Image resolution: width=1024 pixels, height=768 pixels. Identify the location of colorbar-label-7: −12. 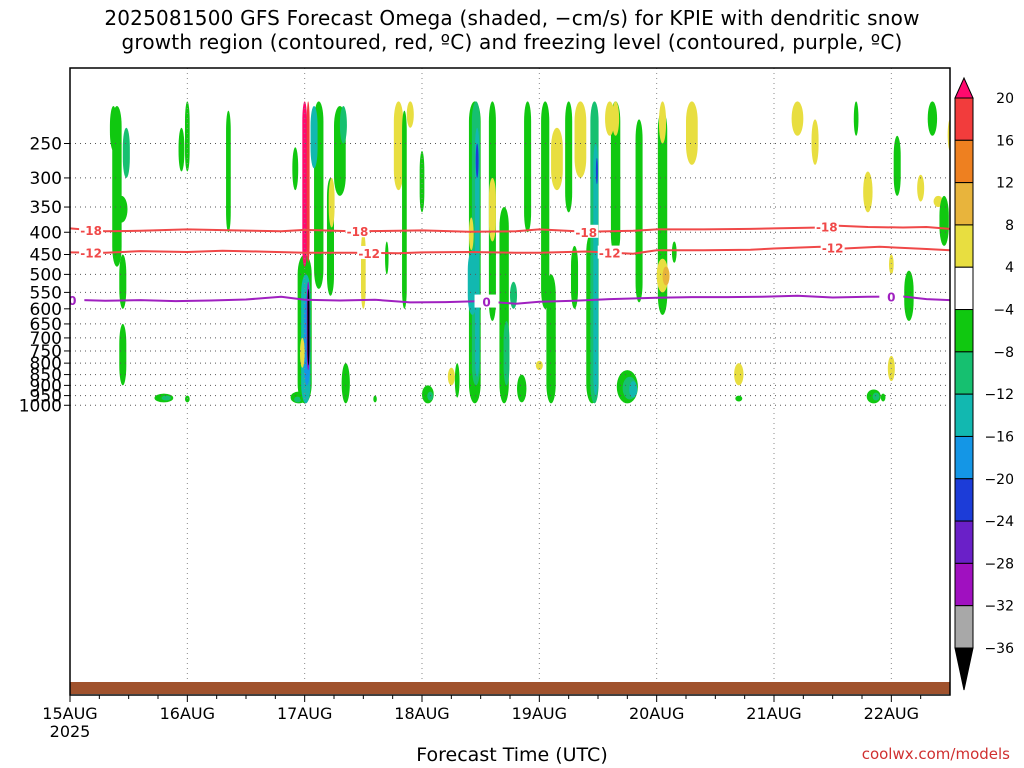
(999, 395).